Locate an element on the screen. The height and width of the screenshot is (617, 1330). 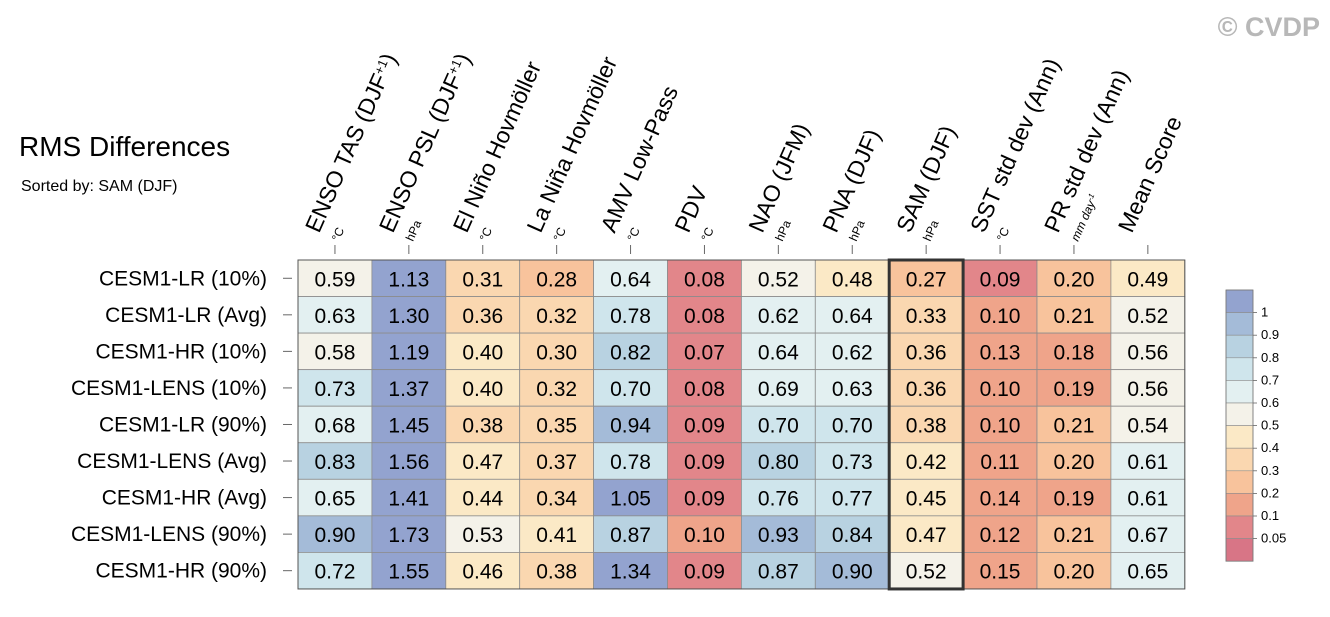
column-unit-text: hPa is located at coordinates (931, 230).